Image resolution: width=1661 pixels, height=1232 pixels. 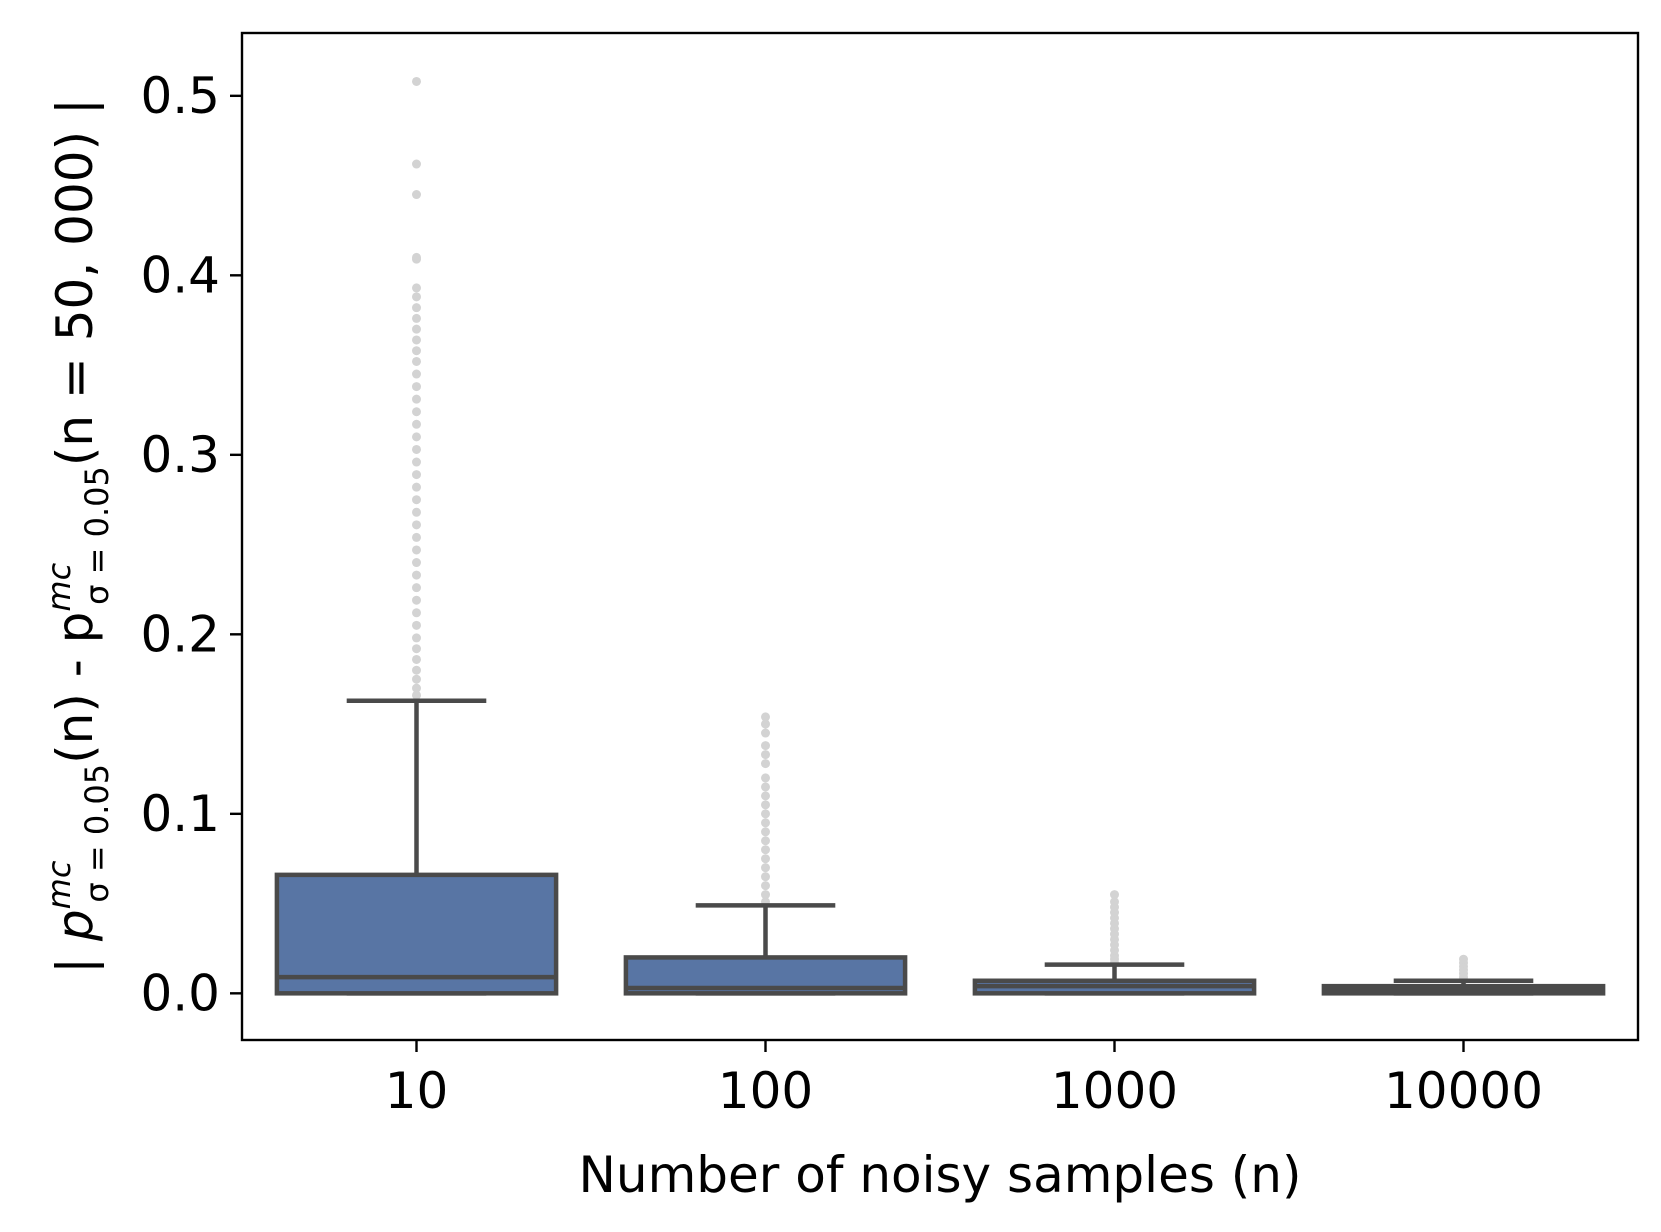 What do you see at coordinates (180, 455) in the screenshot?
I see `y-tick-label: 0.3` at bounding box center [180, 455].